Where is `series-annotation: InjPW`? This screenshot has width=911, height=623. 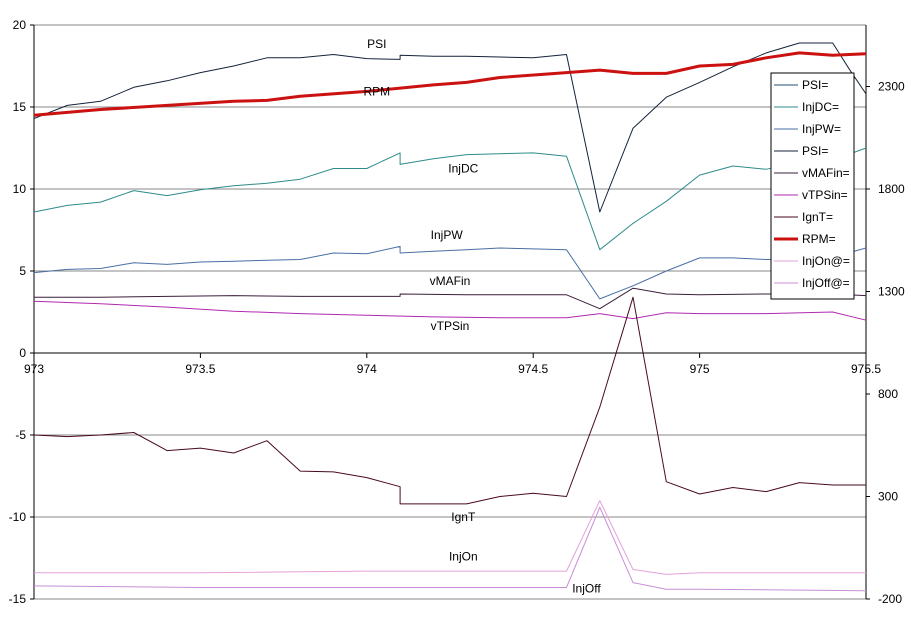
series-annotation: InjPW is located at coordinates (447, 235).